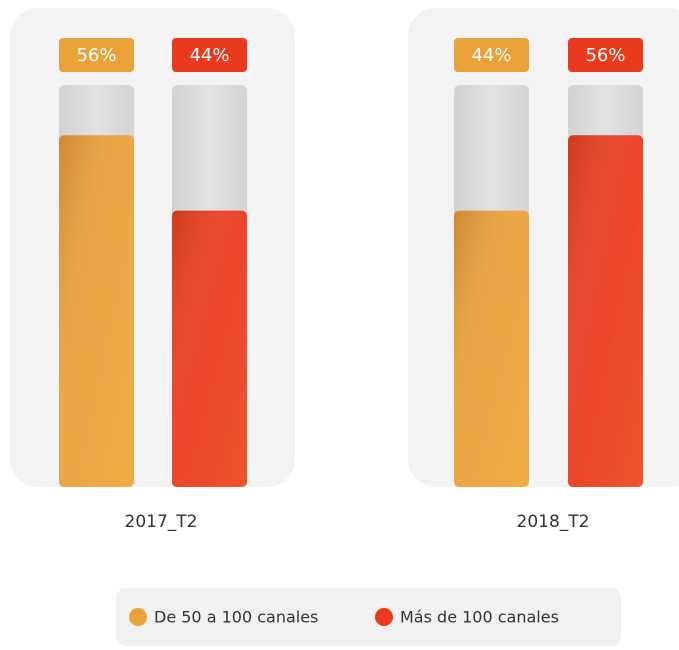 Image resolution: width=679 pixels, height=650 pixels. Describe the element at coordinates (161, 522) in the screenshot. I see `x-tick-label: 2017_T2` at that location.